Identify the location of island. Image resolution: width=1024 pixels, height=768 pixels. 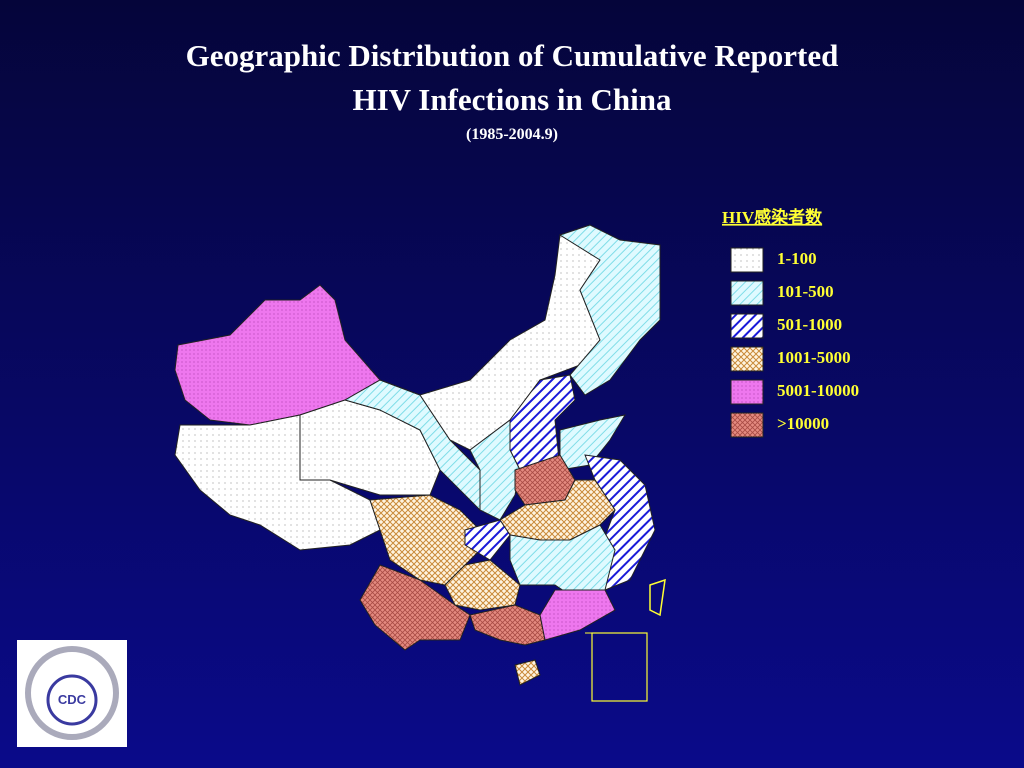
(657, 597).